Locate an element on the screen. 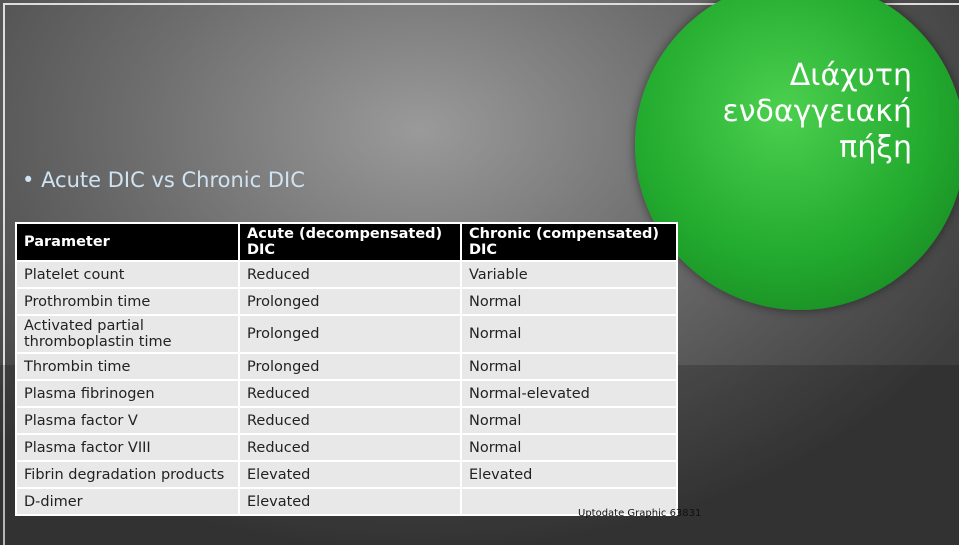  header-cell: Parameter is located at coordinates (127, 242).